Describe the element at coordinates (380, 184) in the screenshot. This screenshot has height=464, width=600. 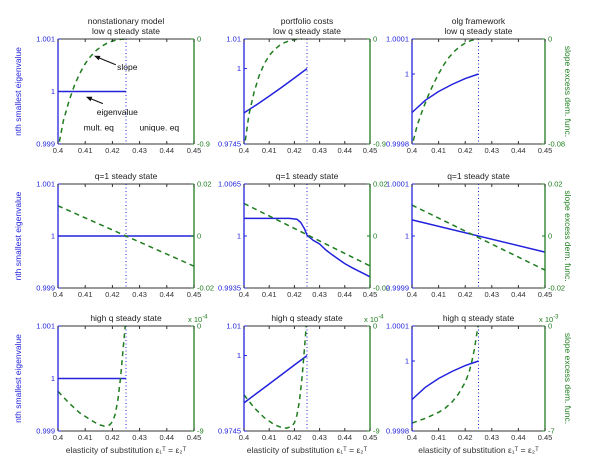
I see `right-tick-label-r2c2: 0.02` at that location.